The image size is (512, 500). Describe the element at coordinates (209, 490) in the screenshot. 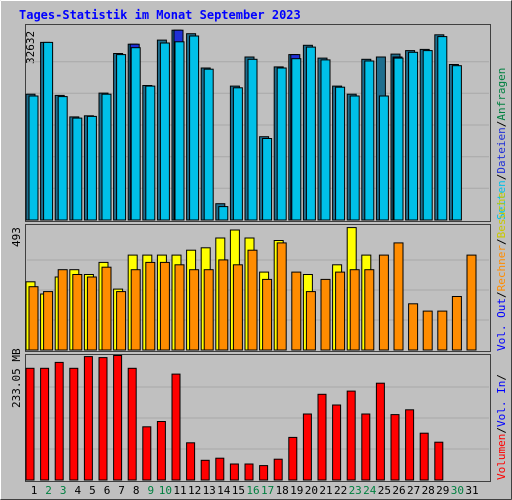

I see `x-tick-label: 13` at that location.